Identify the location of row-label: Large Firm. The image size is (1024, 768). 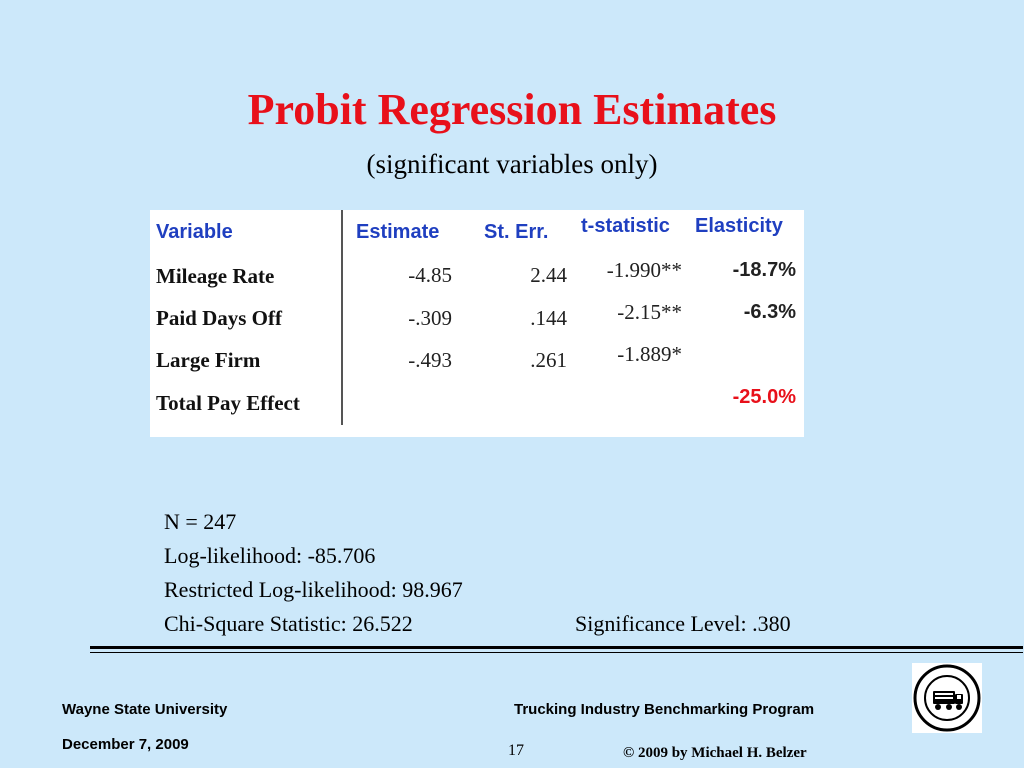
(208, 360).